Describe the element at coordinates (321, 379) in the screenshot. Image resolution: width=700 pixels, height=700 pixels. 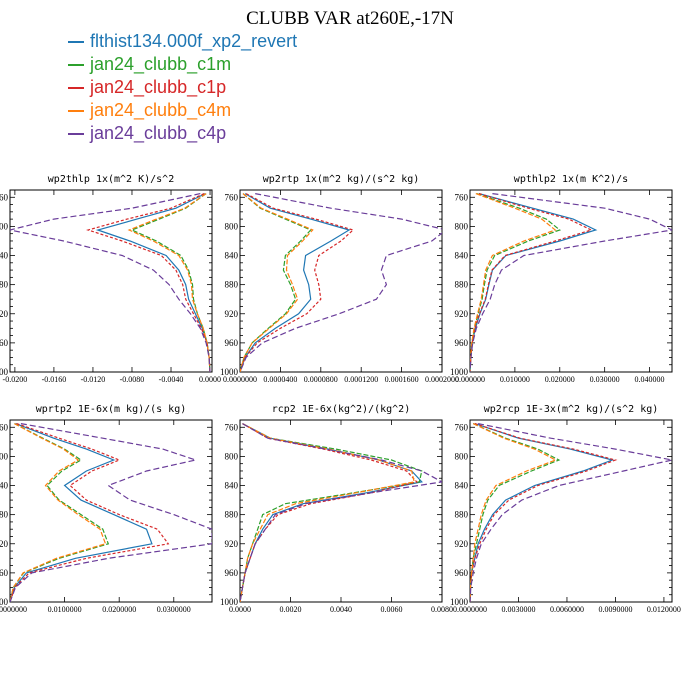
I see `x-tick-label: 0.0000800` at that location.